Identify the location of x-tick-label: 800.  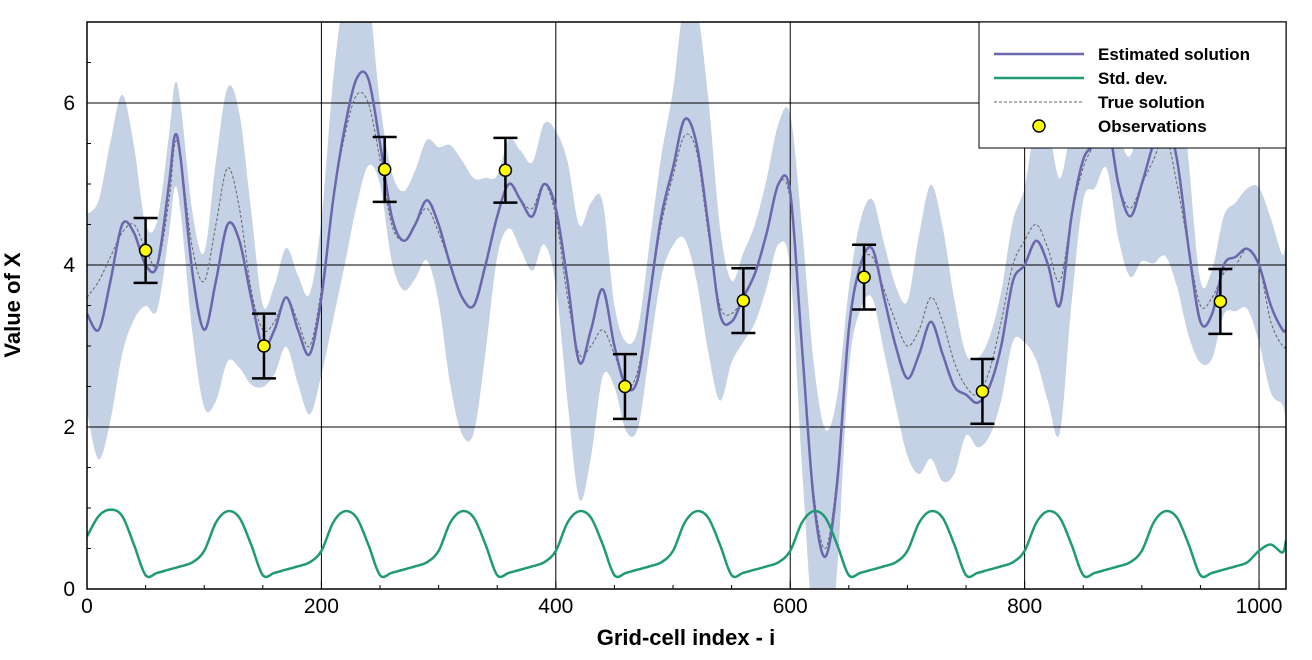
(1024, 606).